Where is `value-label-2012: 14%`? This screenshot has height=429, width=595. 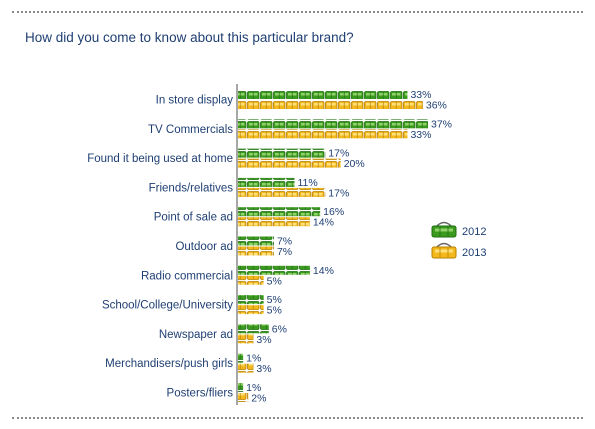
value-label-2012: 14% is located at coordinates (323, 271).